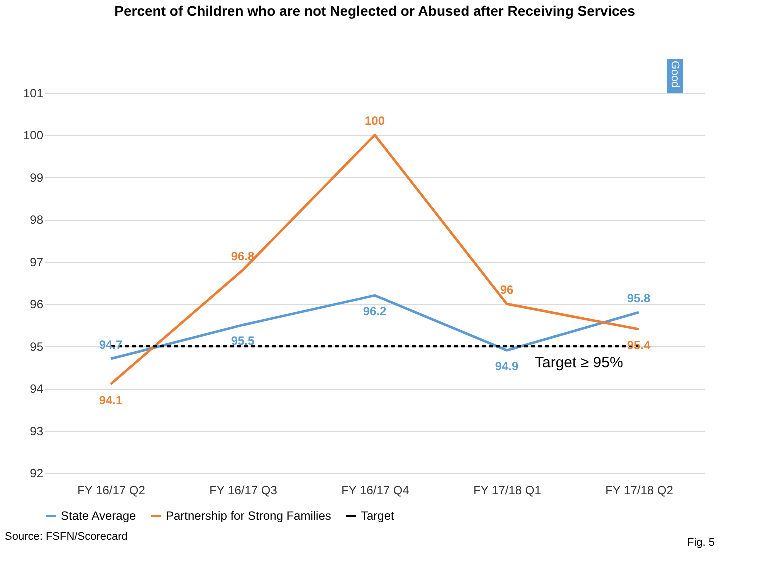  Describe the element at coordinates (507, 367) in the screenshot. I see `data-label: 94.9` at that location.